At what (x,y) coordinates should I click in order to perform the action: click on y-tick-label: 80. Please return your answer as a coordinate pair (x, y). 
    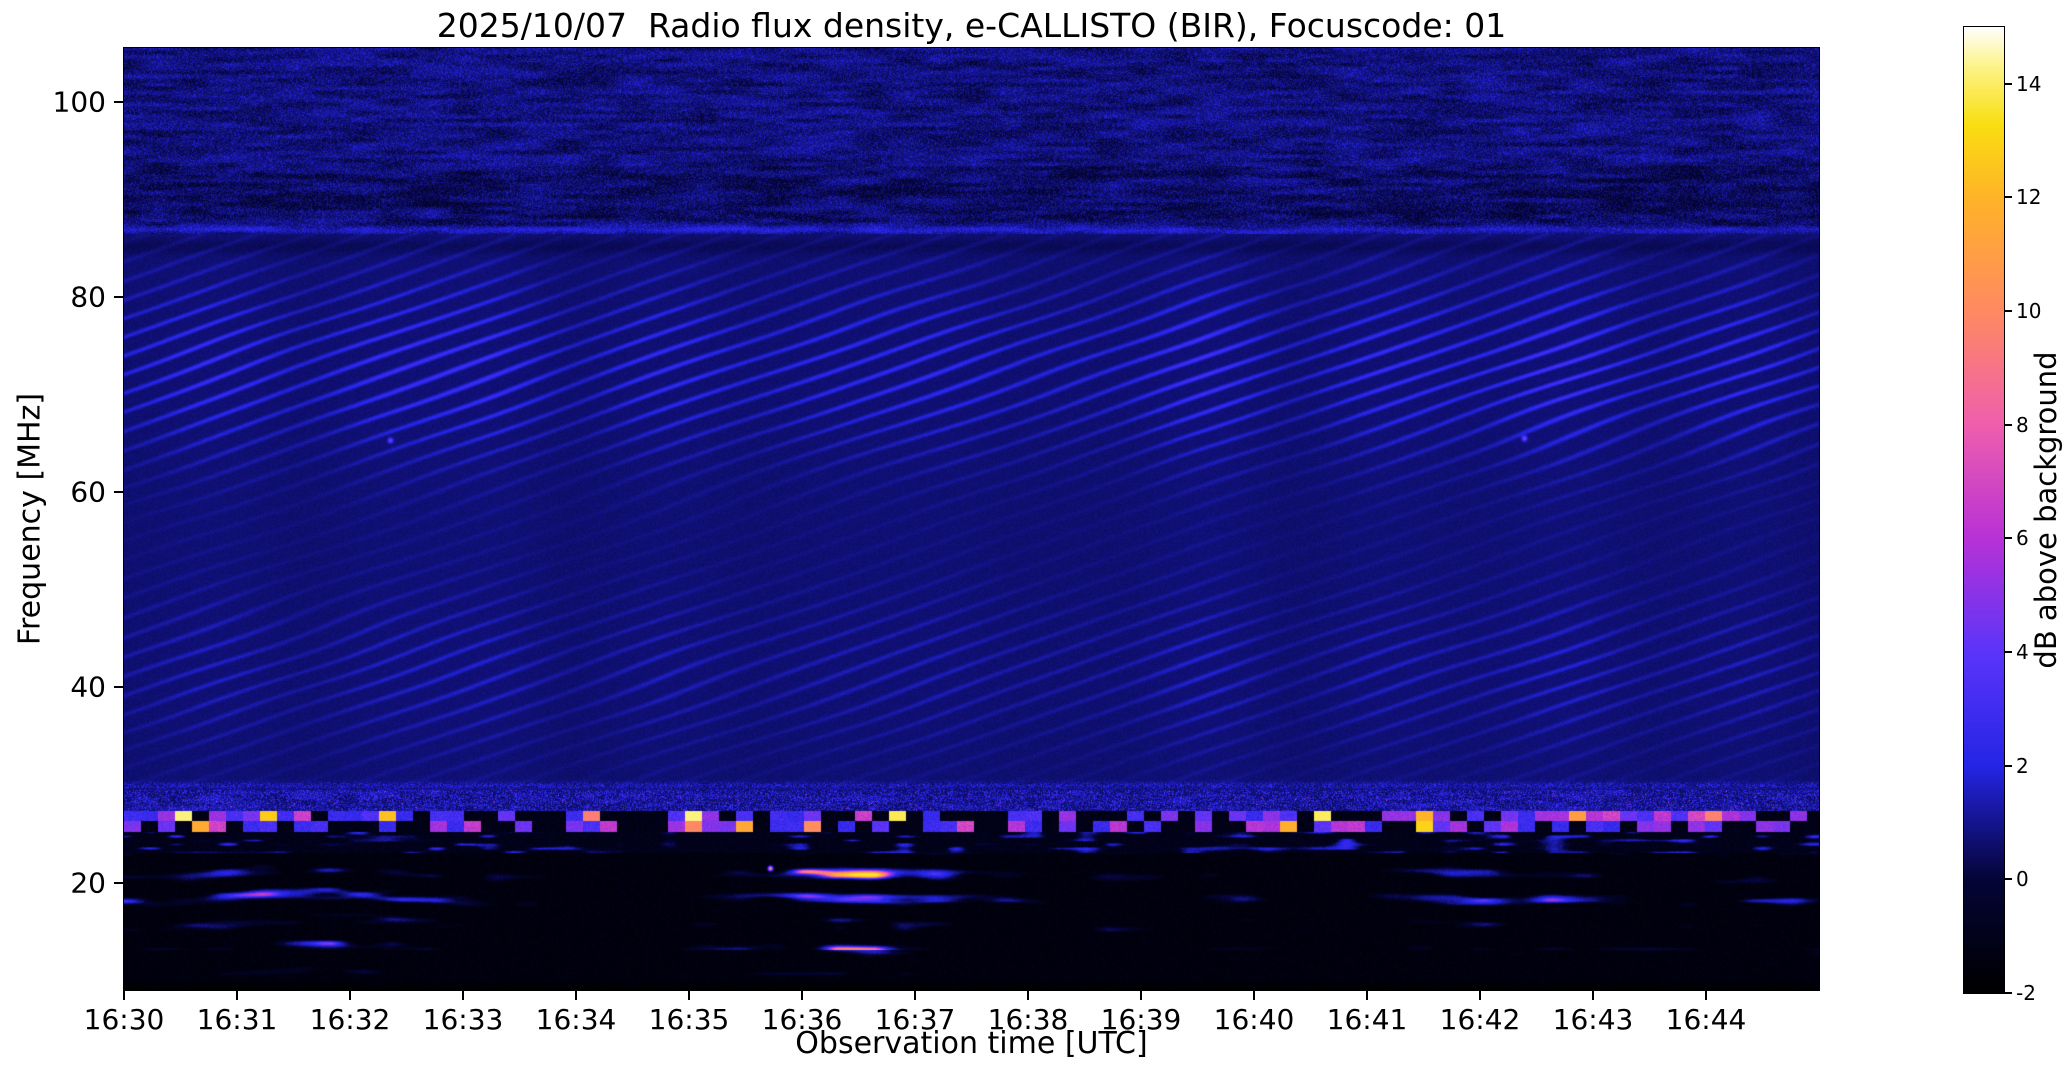
    Looking at the image, I should click on (88, 297).